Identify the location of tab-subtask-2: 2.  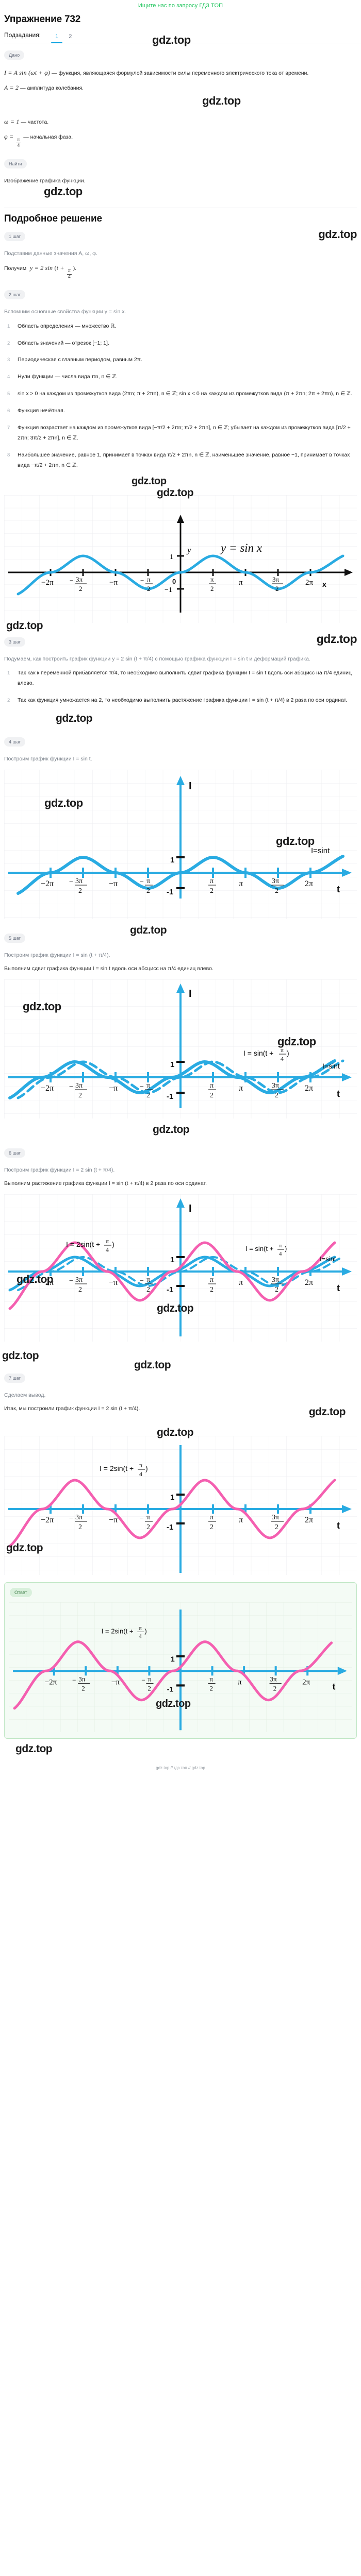
(70, 36).